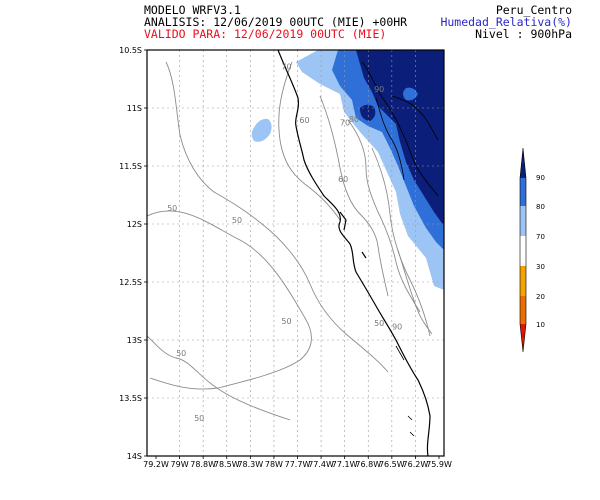 The height and width of the screenshot is (500, 600). I want to click on lon-tick-label: 76.2W, so click(416, 464).